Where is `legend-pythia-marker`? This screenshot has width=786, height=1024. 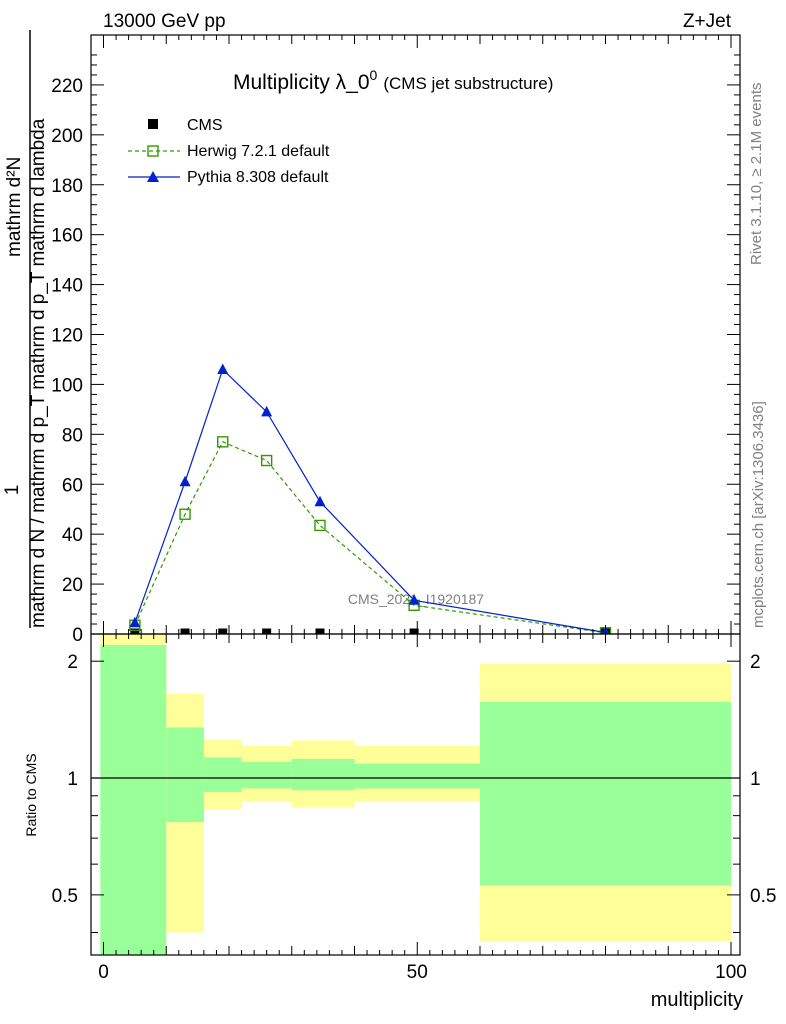 legend-pythia-marker is located at coordinates (153, 176).